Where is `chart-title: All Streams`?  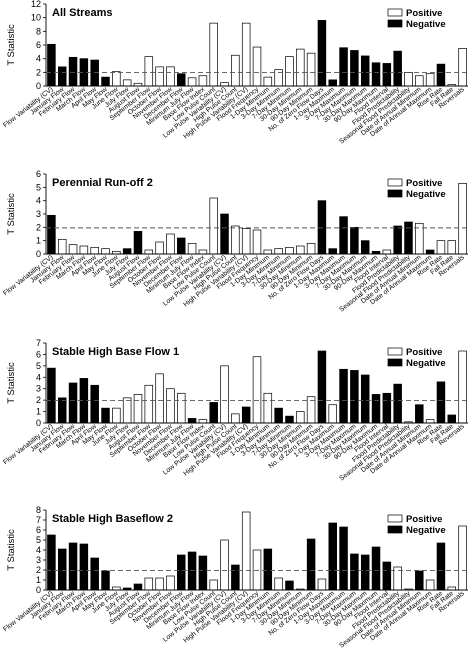 chart-title: All Streams is located at coordinates (82, 13).